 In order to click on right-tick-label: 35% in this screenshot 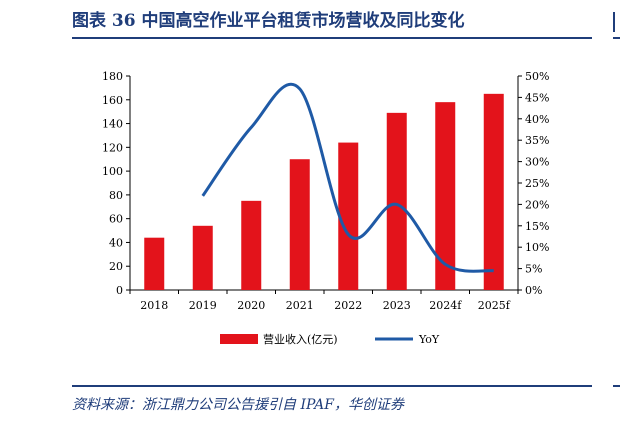, I will do `click(537, 140)`.